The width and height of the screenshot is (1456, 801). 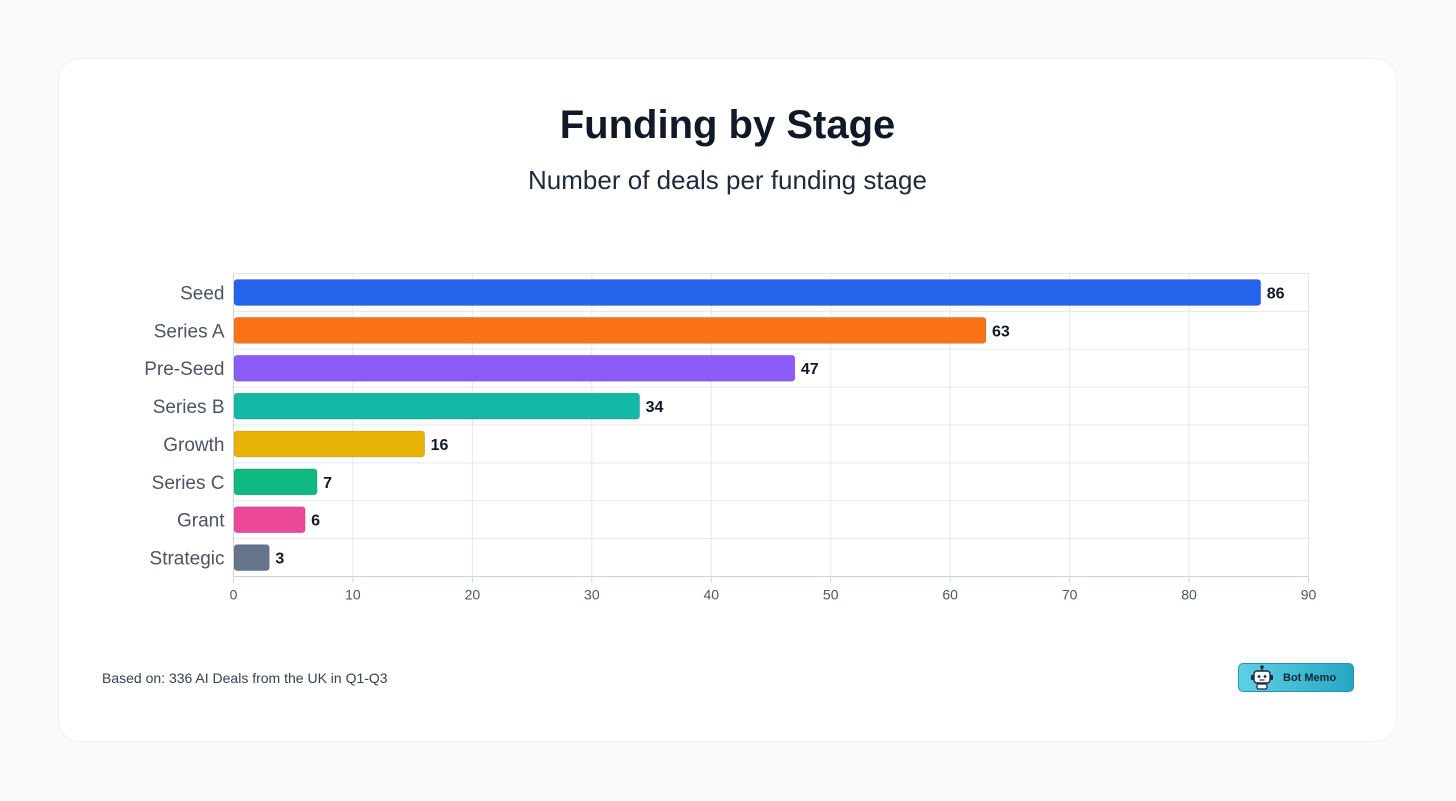 What do you see at coordinates (353, 595) in the screenshot?
I see `x-tick-label: 10` at bounding box center [353, 595].